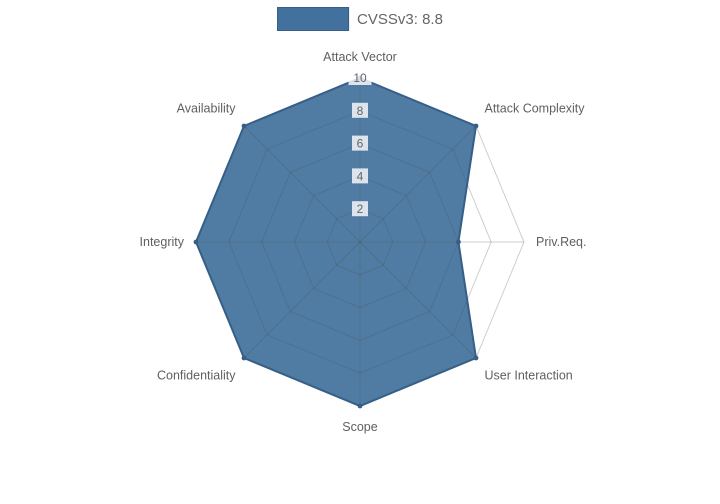 The height and width of the screenshot is (504, 720). I want to click on grid-ring, so click(360, 242).